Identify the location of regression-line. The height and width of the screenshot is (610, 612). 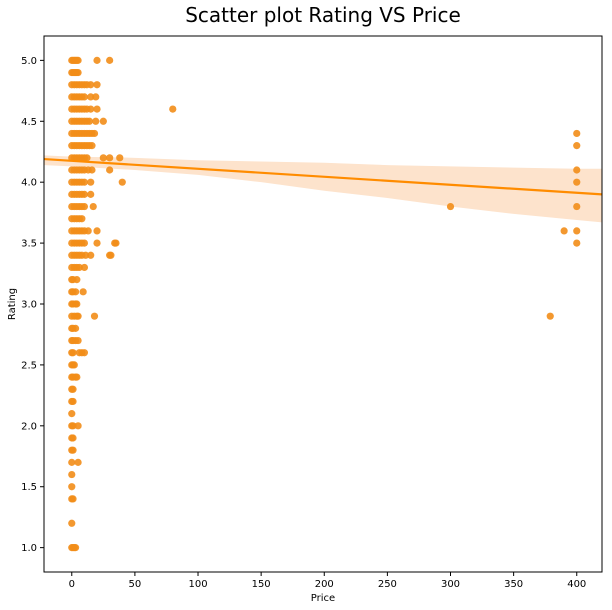
(323, 176).